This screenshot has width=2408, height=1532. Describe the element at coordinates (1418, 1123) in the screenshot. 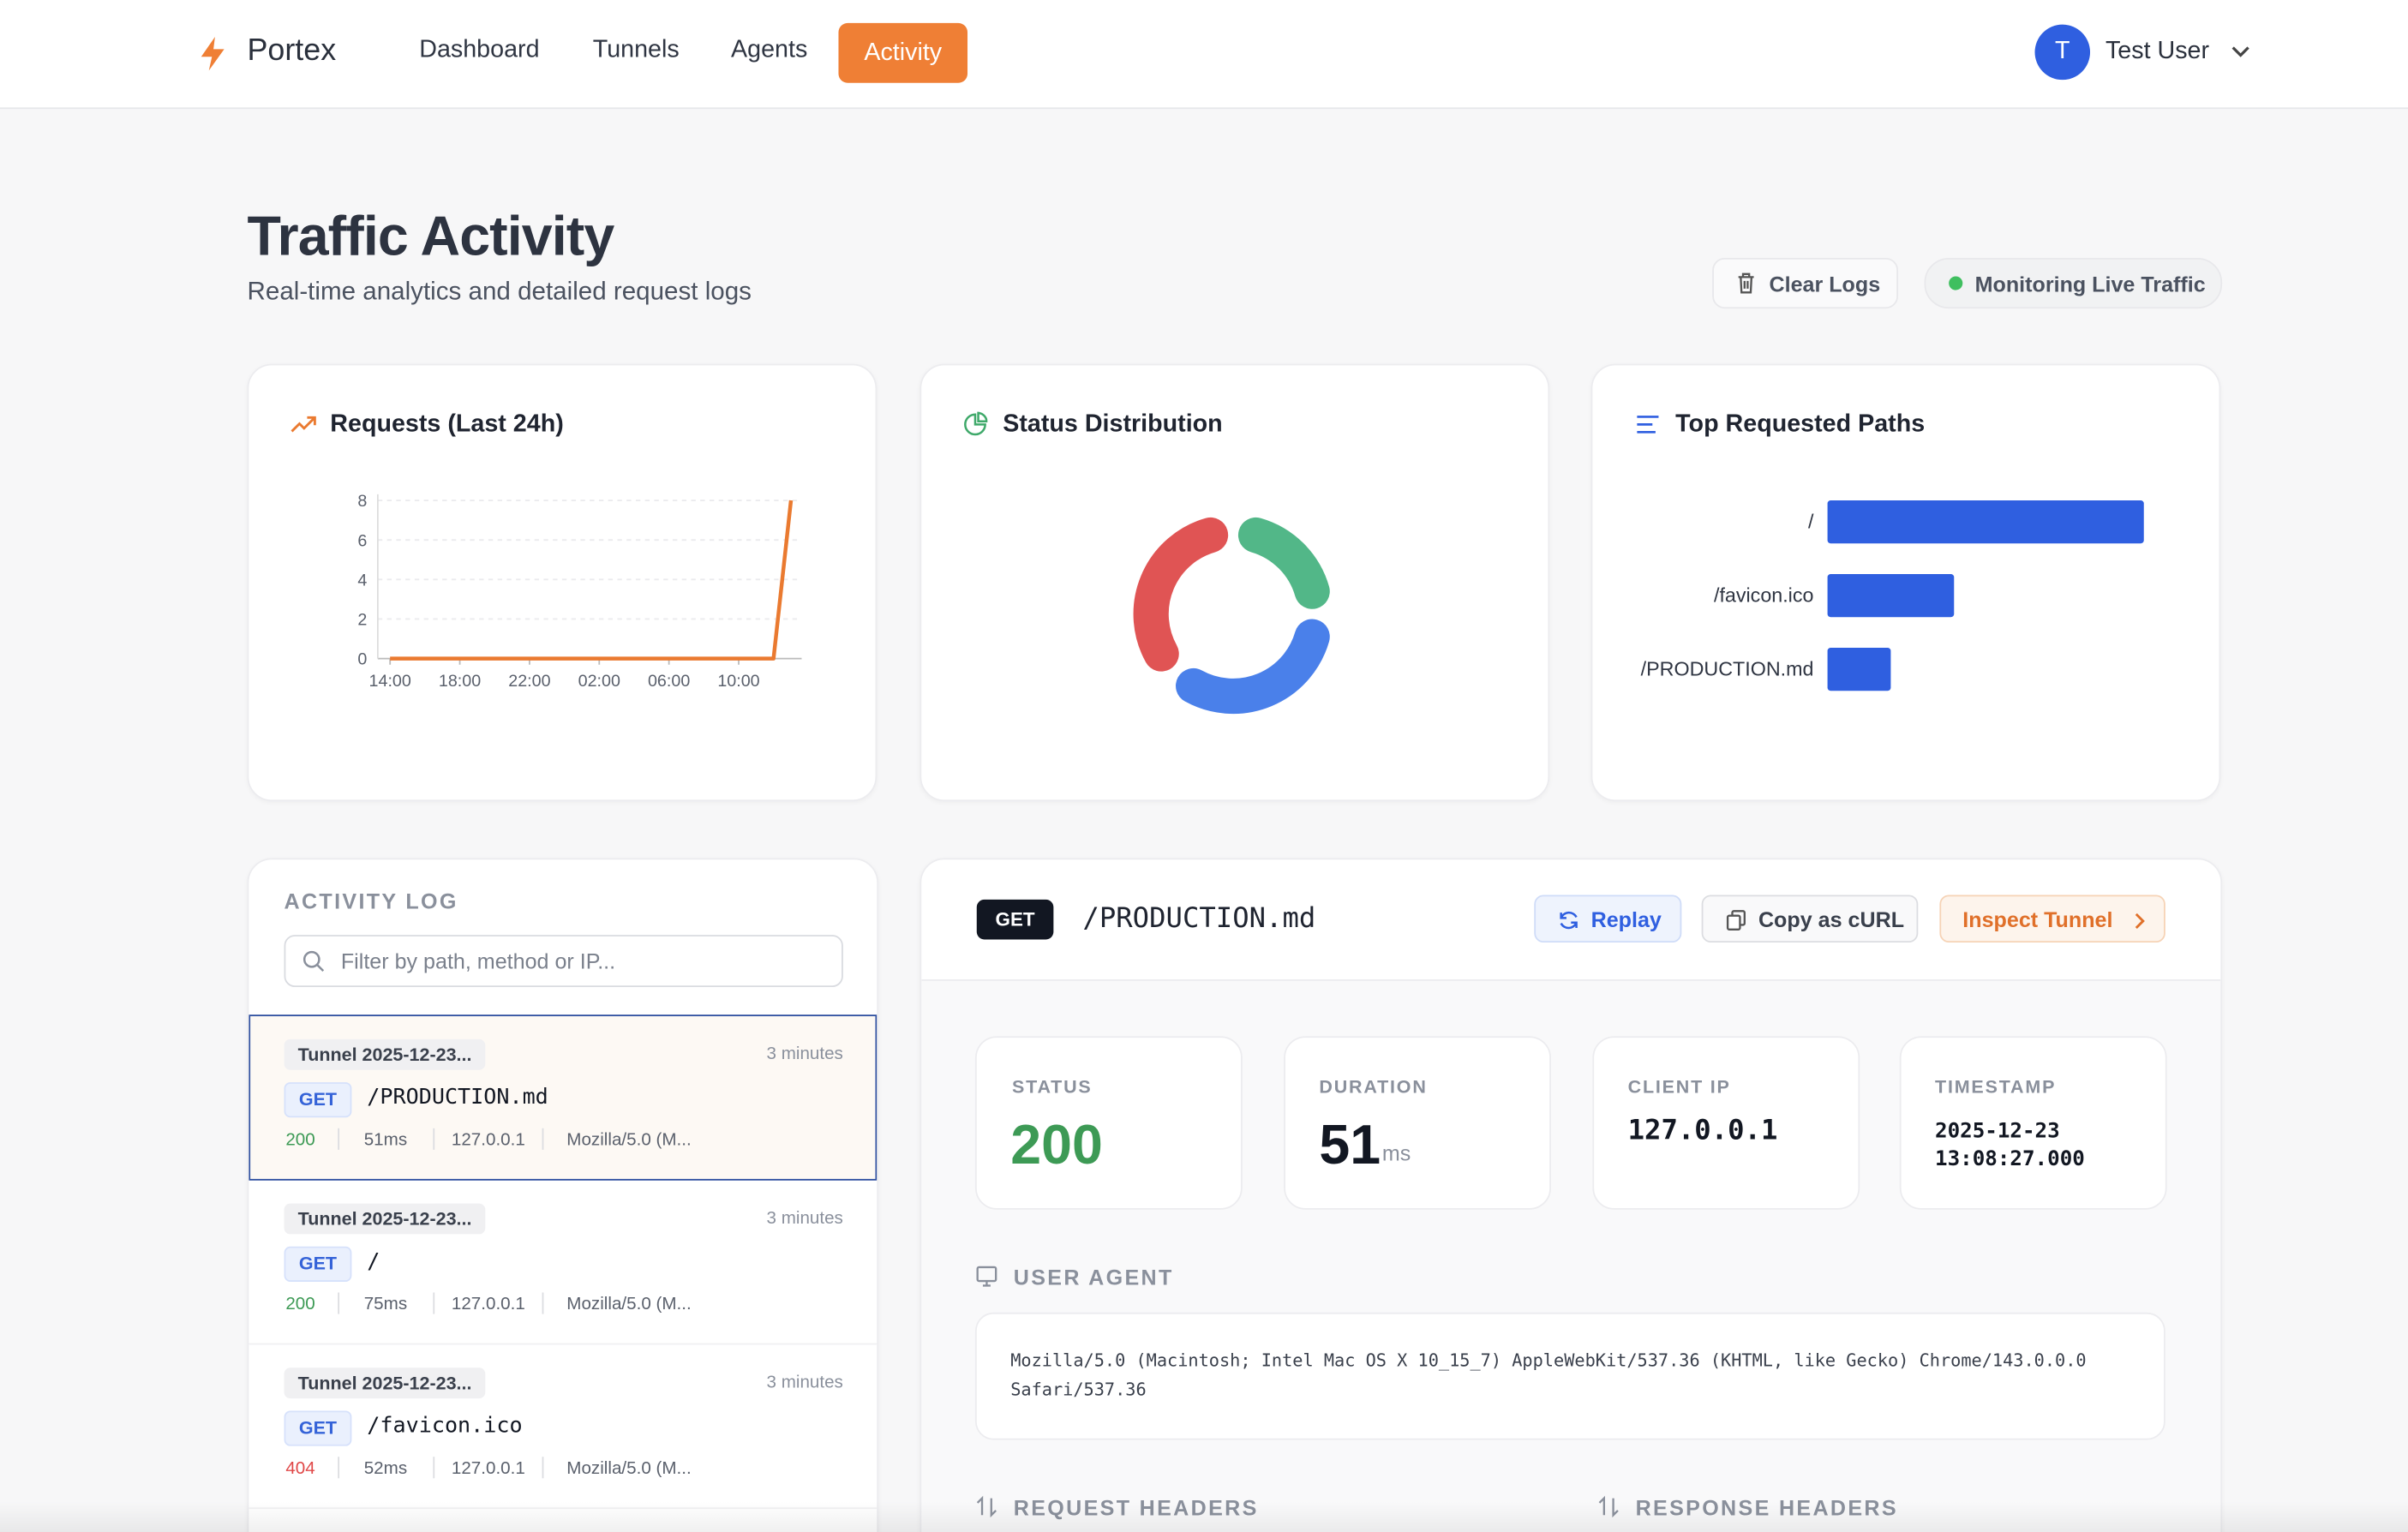

I see `stat-card: DURATION 51 ms` at that location.